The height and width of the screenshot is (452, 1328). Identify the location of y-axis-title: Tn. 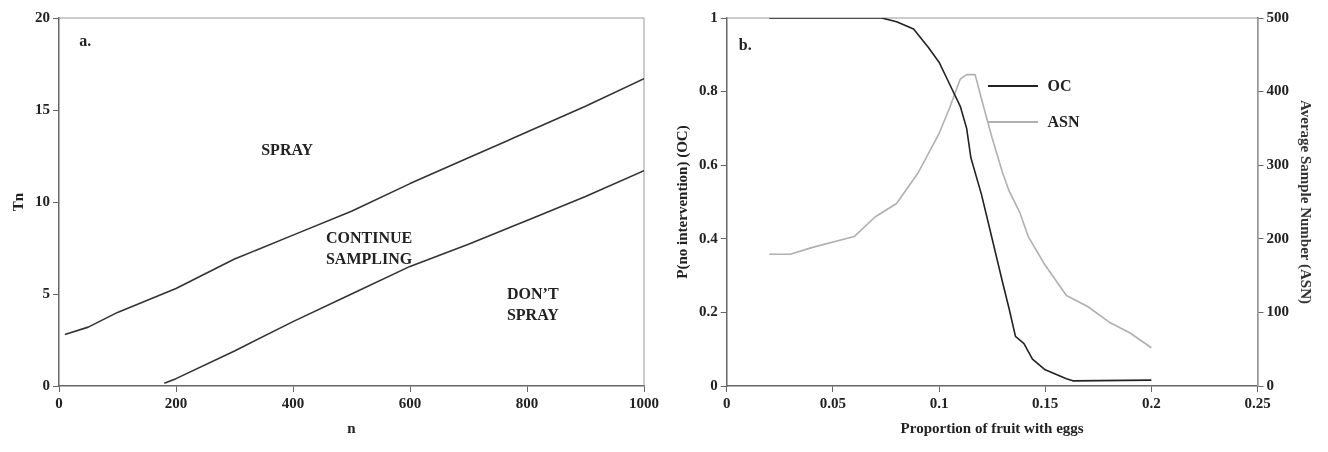
(17, 202).